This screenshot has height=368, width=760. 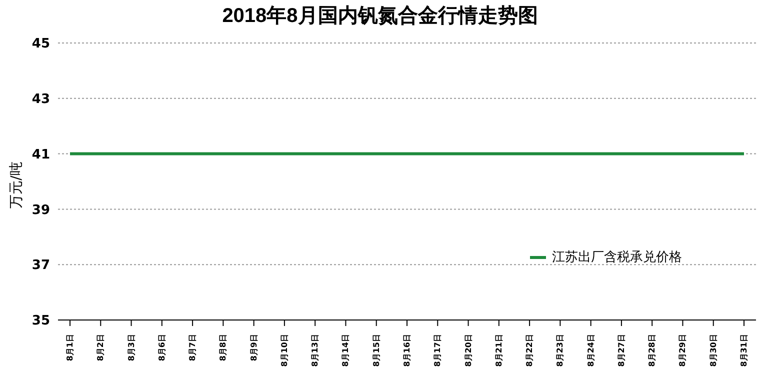 What do you see at coordinates (437, 350) in the screenshot?
I see `x-tick-label: 8月17日` at bounding box center [437, 350].